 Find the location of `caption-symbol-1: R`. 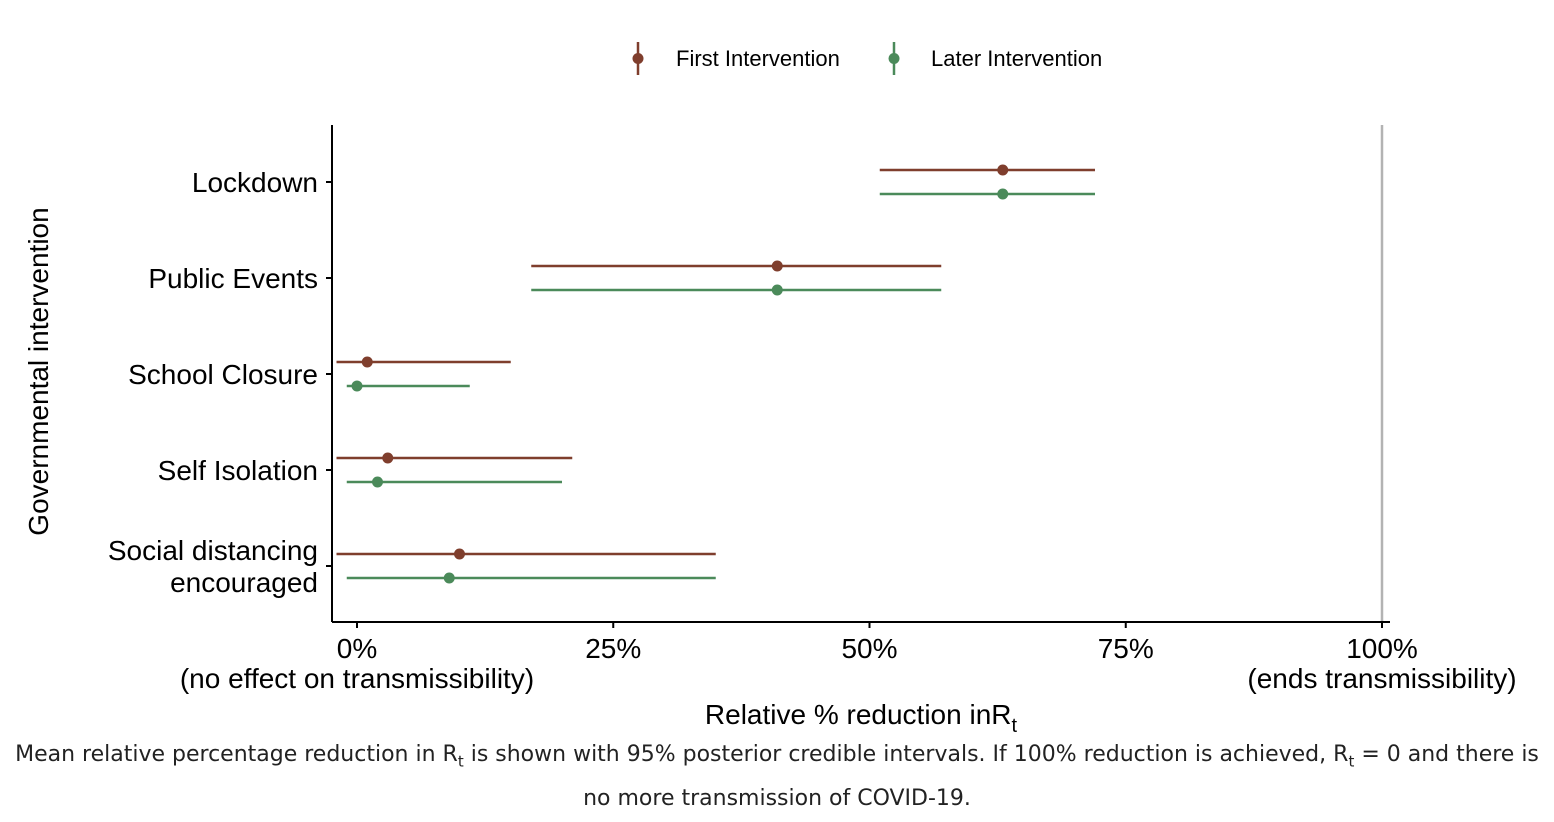

caption-symbol-1: R is located at coordinates (450, 754).